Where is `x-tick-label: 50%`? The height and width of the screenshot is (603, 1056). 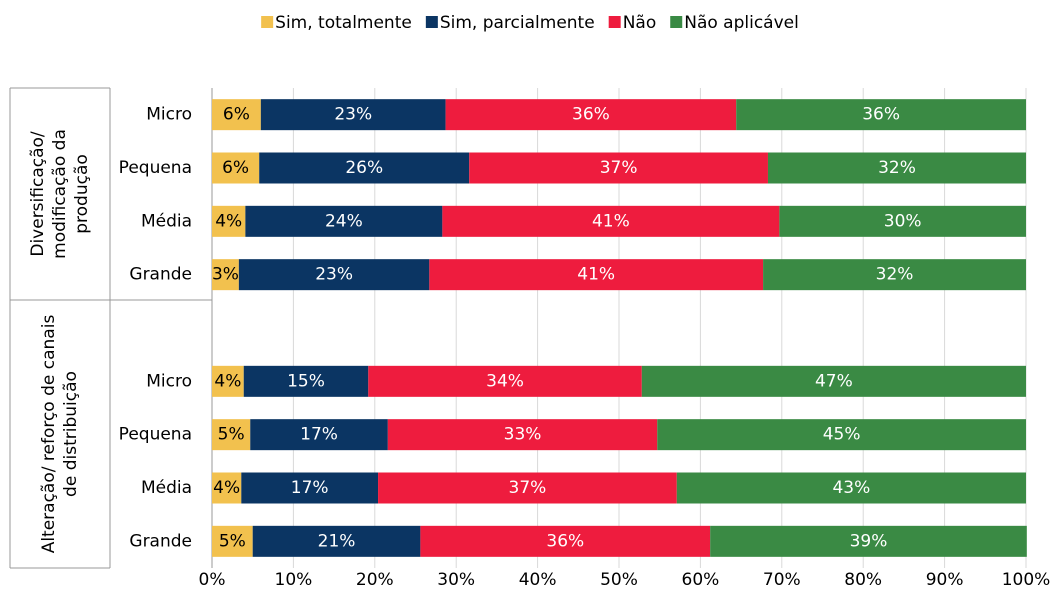 x-tick-label: 50% is located at coordinates (619, 580).